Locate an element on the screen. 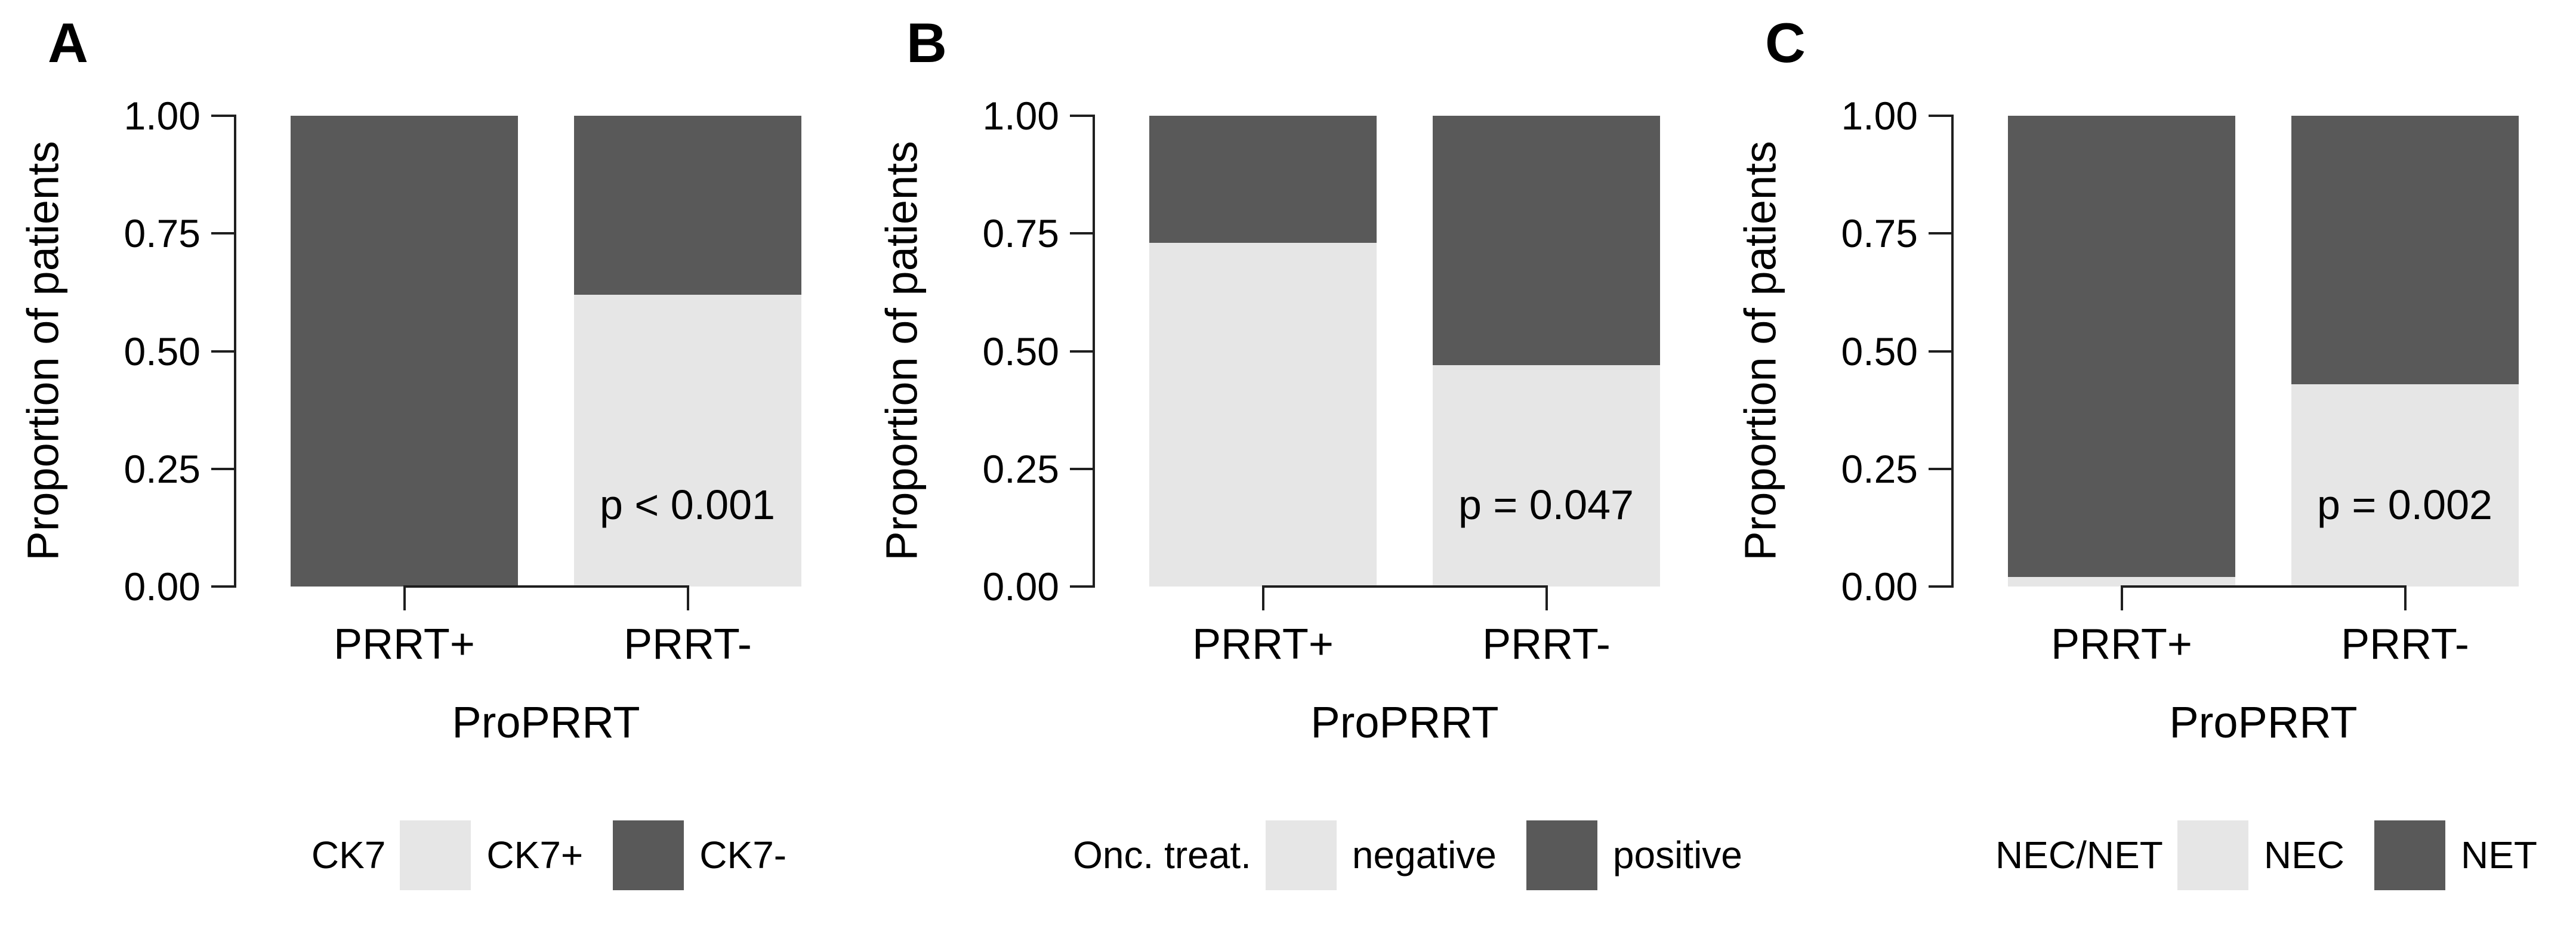  legend-label: NET is located at coordinates (2499, 855).